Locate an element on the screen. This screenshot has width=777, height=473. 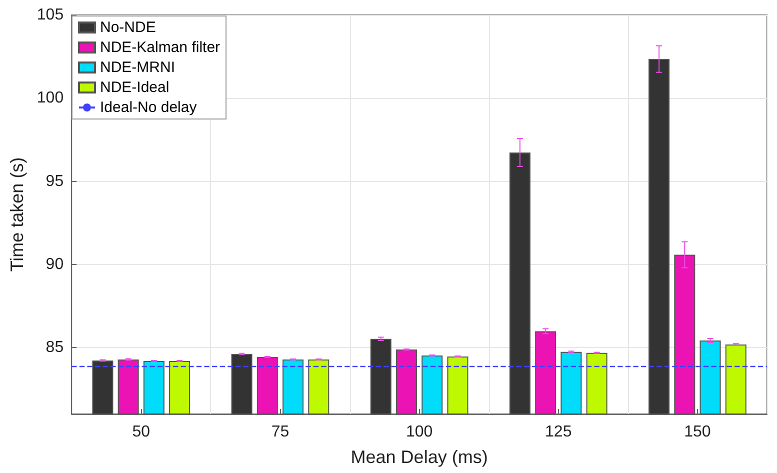
x-axis-title: Mean Delay (ms) is located at coordinates (419, 457).